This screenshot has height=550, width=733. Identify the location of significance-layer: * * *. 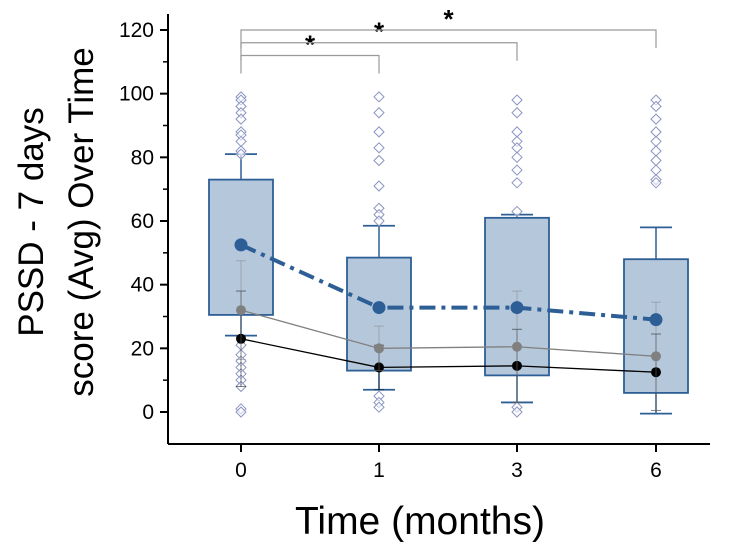
(448, 39).